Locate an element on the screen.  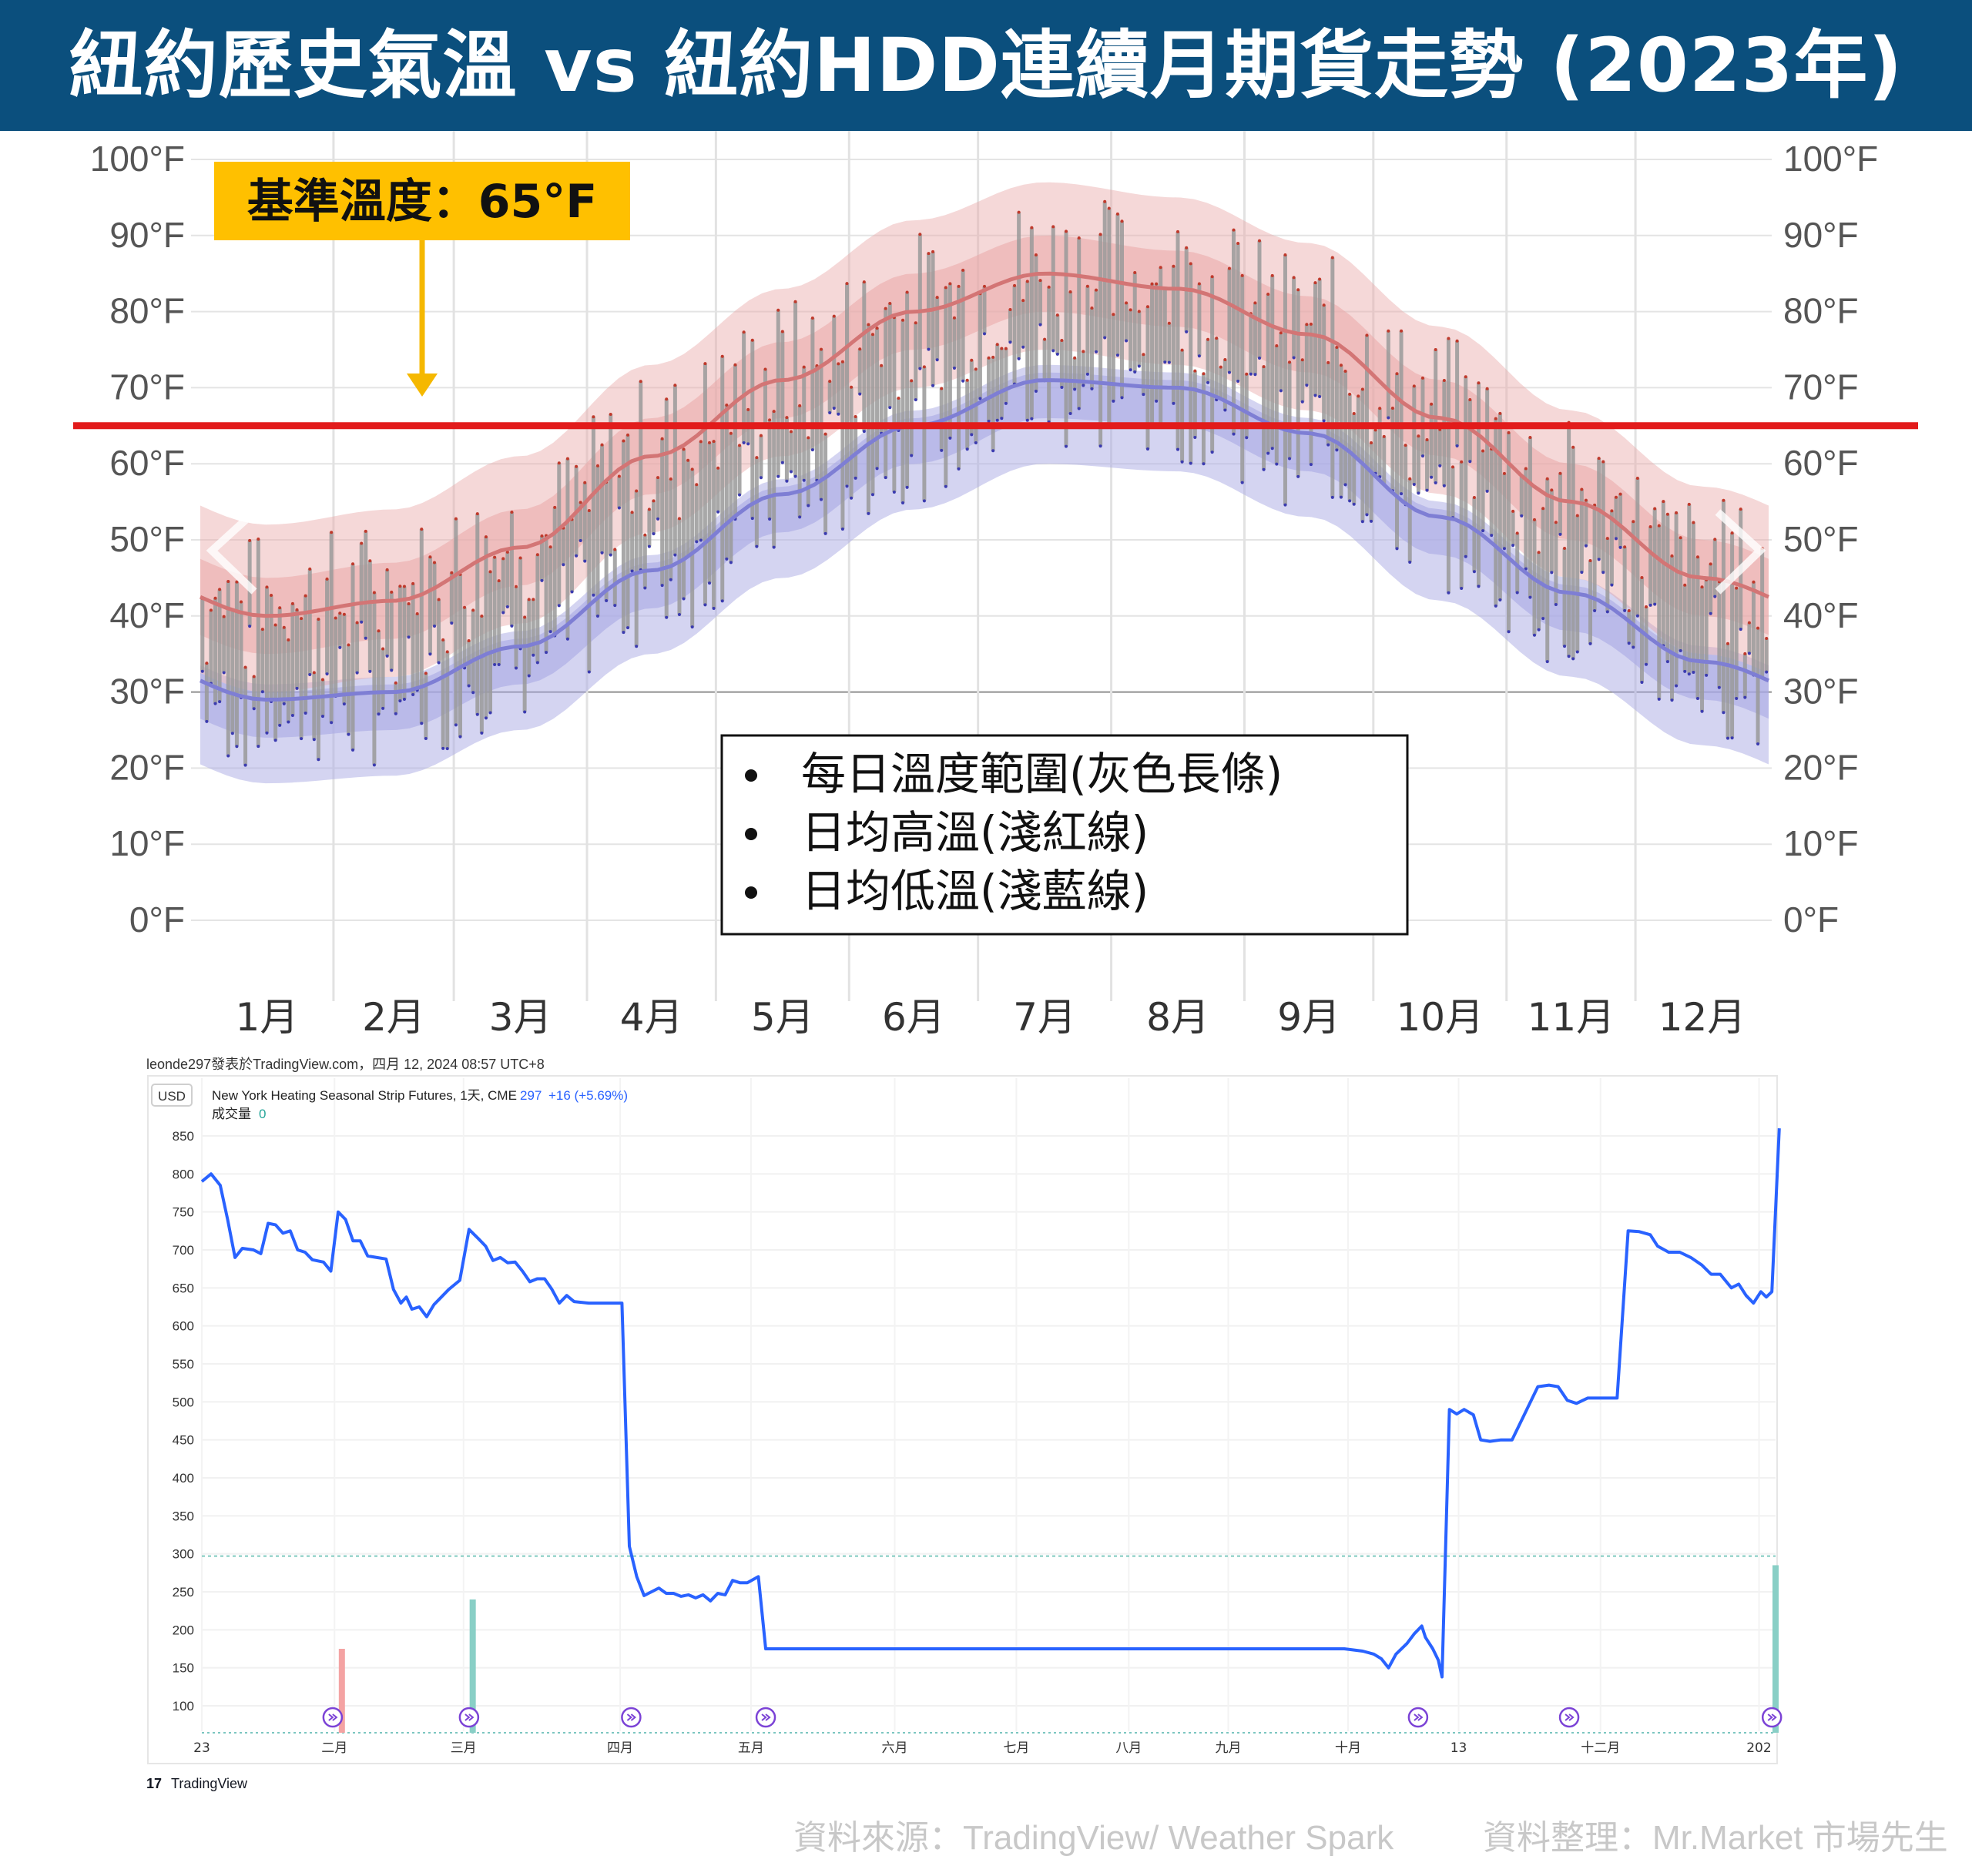
legend-bullet is located at coordinates (751, 834).